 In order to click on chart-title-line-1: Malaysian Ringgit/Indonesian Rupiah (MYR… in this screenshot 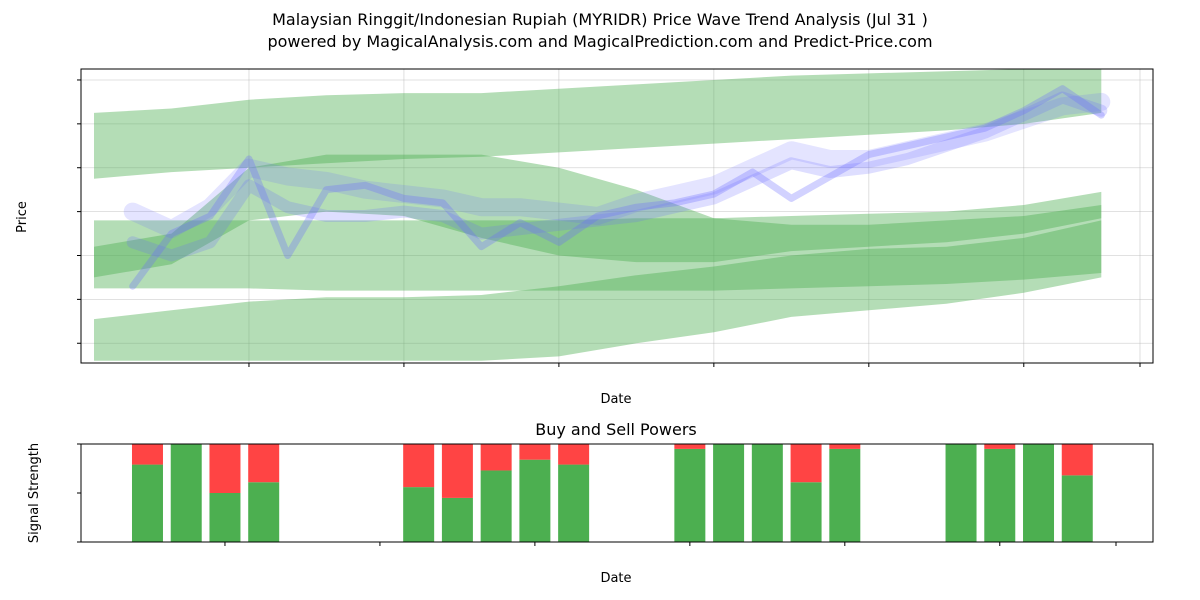, I will do `click(600, 19)`.